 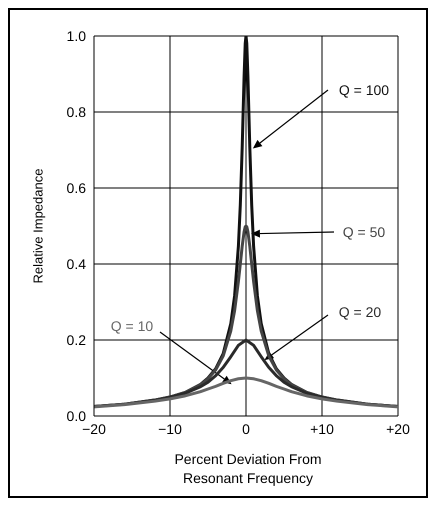 I want to click on y-tick-label: 0.2, so click(x=76, y=340).